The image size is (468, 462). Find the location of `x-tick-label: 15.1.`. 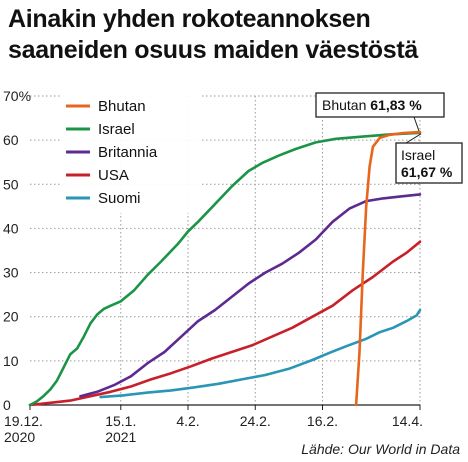

x-tick-label: 15.1. is located at coordinates (120, 421).